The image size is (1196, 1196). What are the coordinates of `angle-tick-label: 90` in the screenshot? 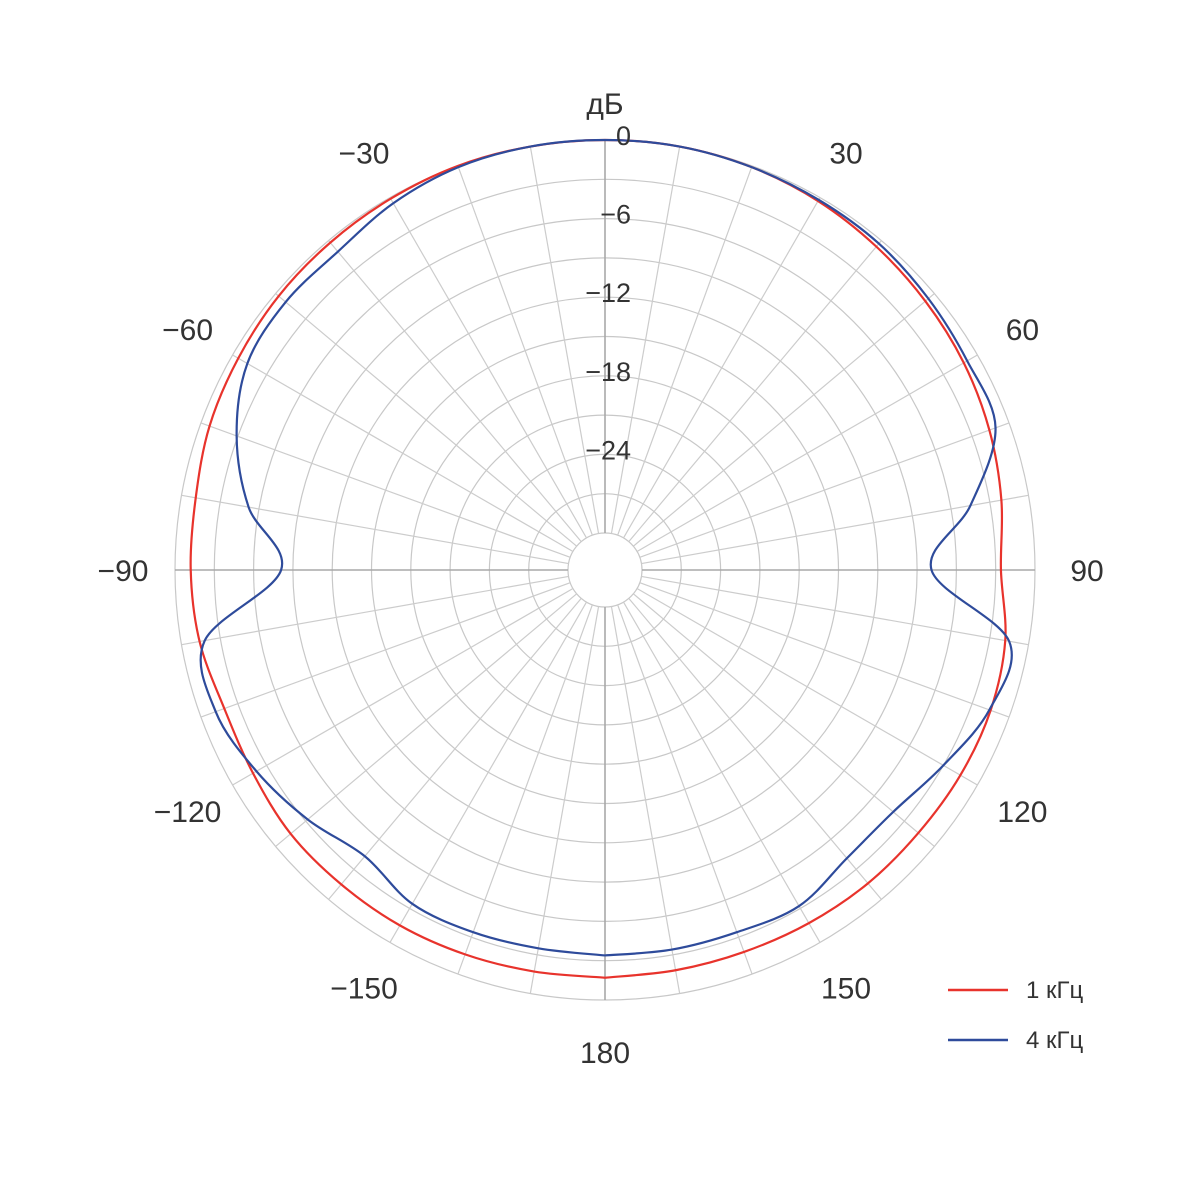 It's located at (1086, 571).